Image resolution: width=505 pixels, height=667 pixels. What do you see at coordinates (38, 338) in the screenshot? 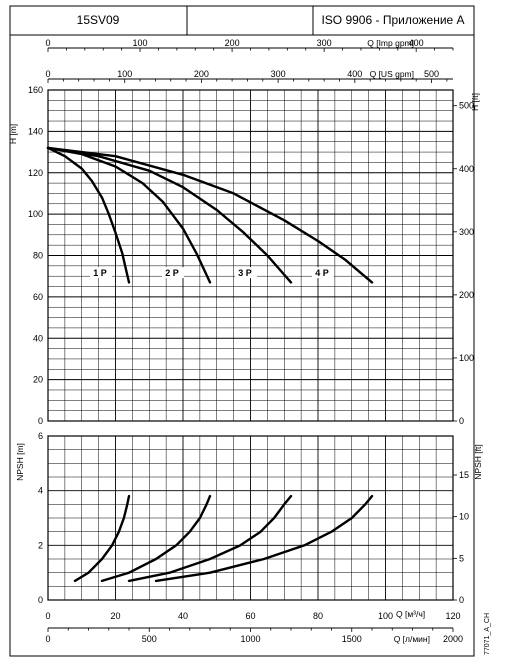
I see `head-y-tick-label: 40` at bounding box center [38, 338].